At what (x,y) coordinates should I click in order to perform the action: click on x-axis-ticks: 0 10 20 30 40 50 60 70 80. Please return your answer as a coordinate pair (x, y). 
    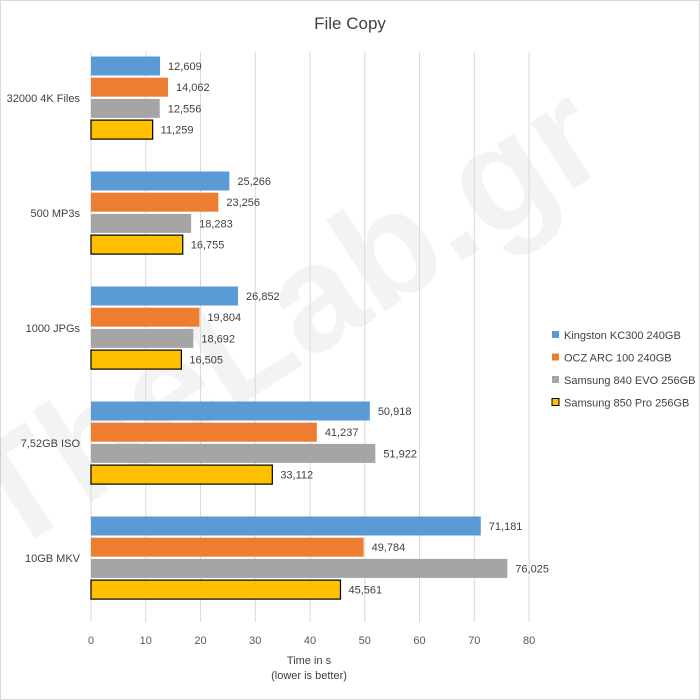
    Looking at the image, I should click on (311, 641).